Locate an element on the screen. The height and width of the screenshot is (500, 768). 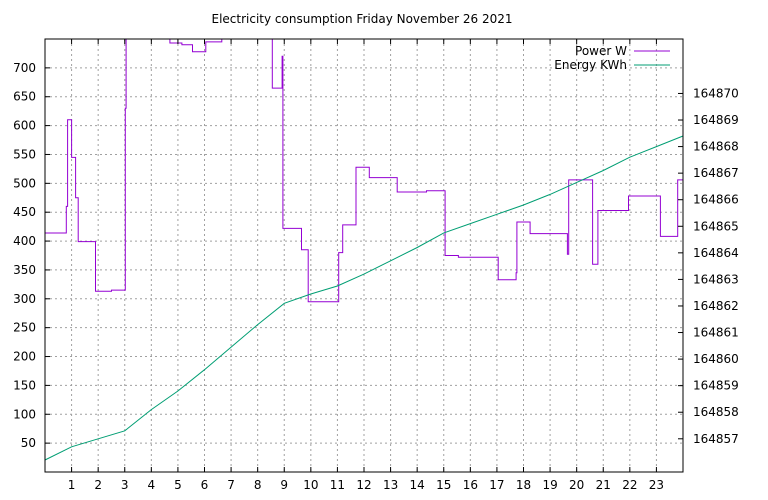
x-tick-label: 17 is located at coordinates (496, 485).